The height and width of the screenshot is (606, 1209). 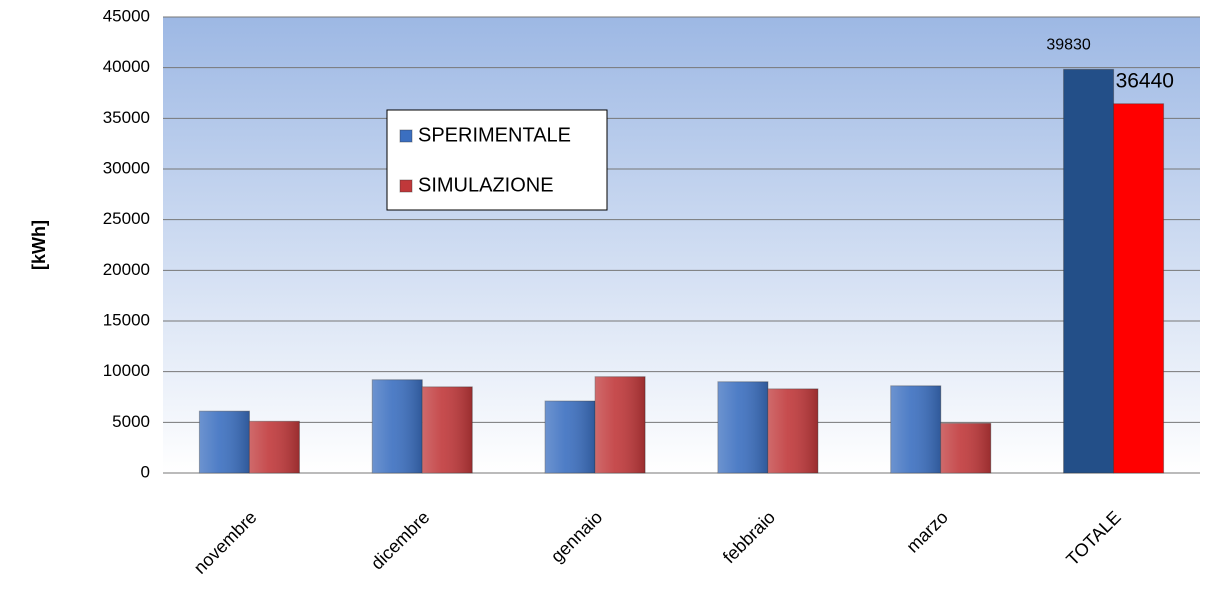 I want to click on x-tick-label: dicembre, so click(x=400, y=540).